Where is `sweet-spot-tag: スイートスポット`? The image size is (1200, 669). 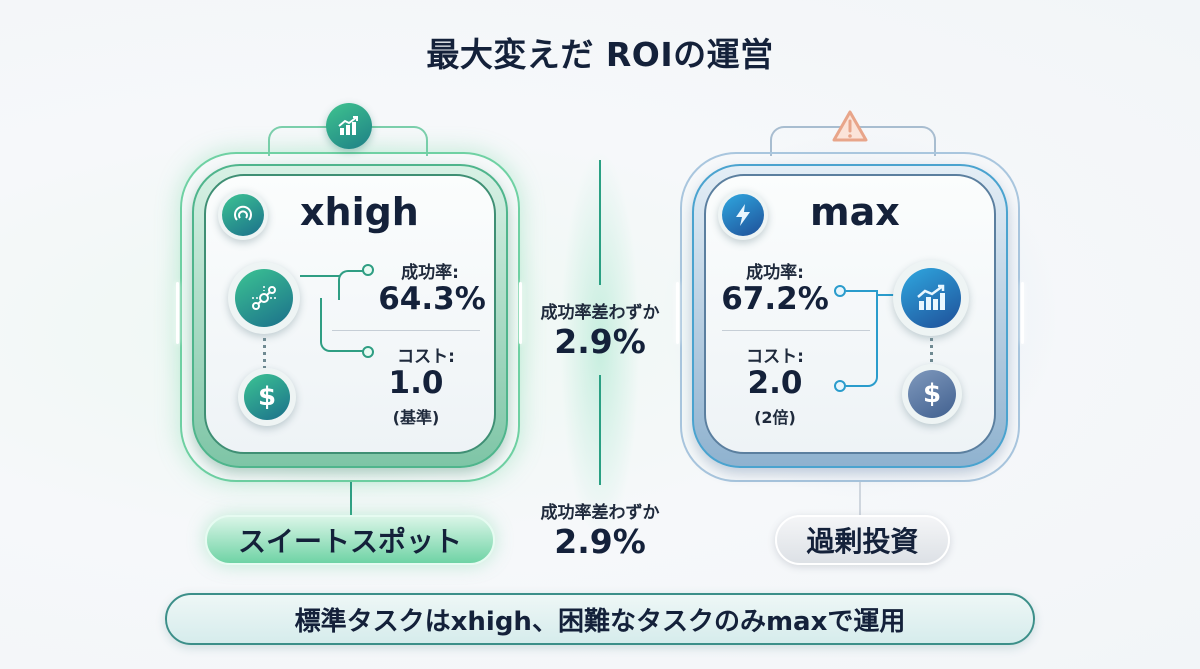 sweet-spot-tag: スイートスポット is located at coordinates (350, 540).